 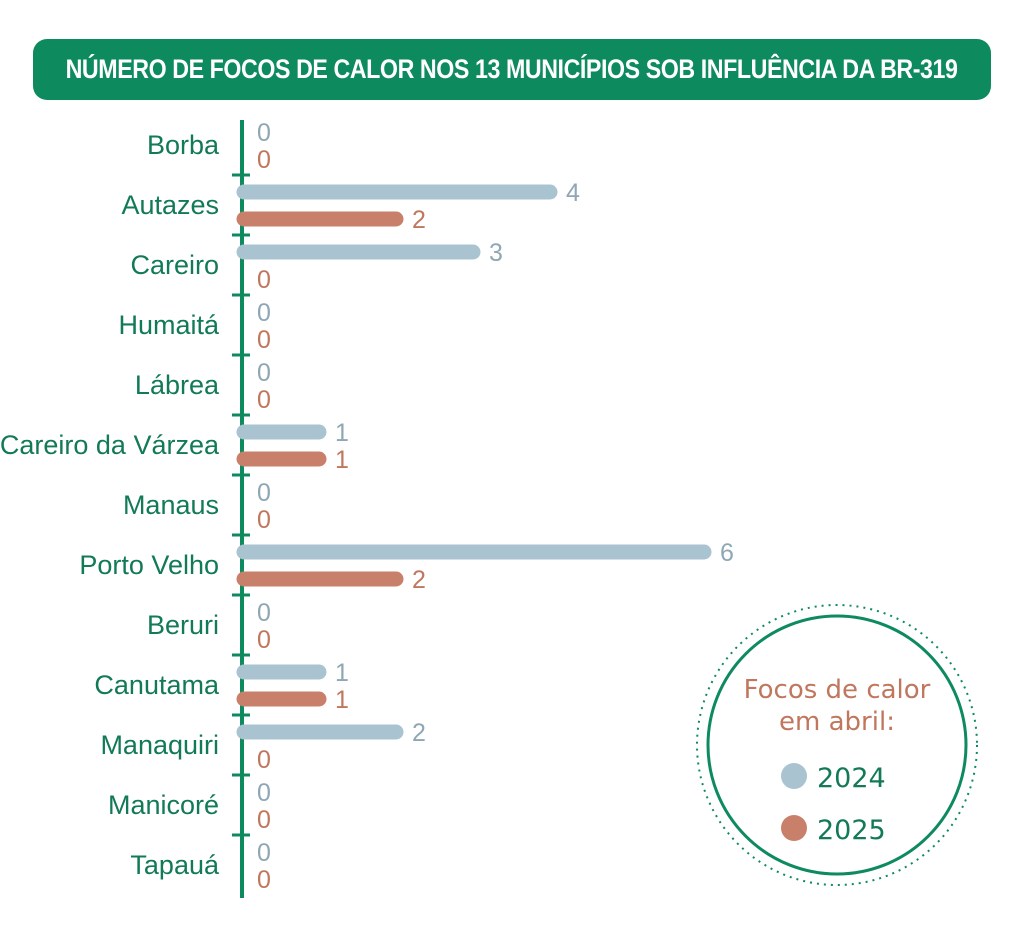 What do you see at coordinates (149, 565) in the screenshot?
I see `category-label: Porto Velho` at bounding box center [149, 565].